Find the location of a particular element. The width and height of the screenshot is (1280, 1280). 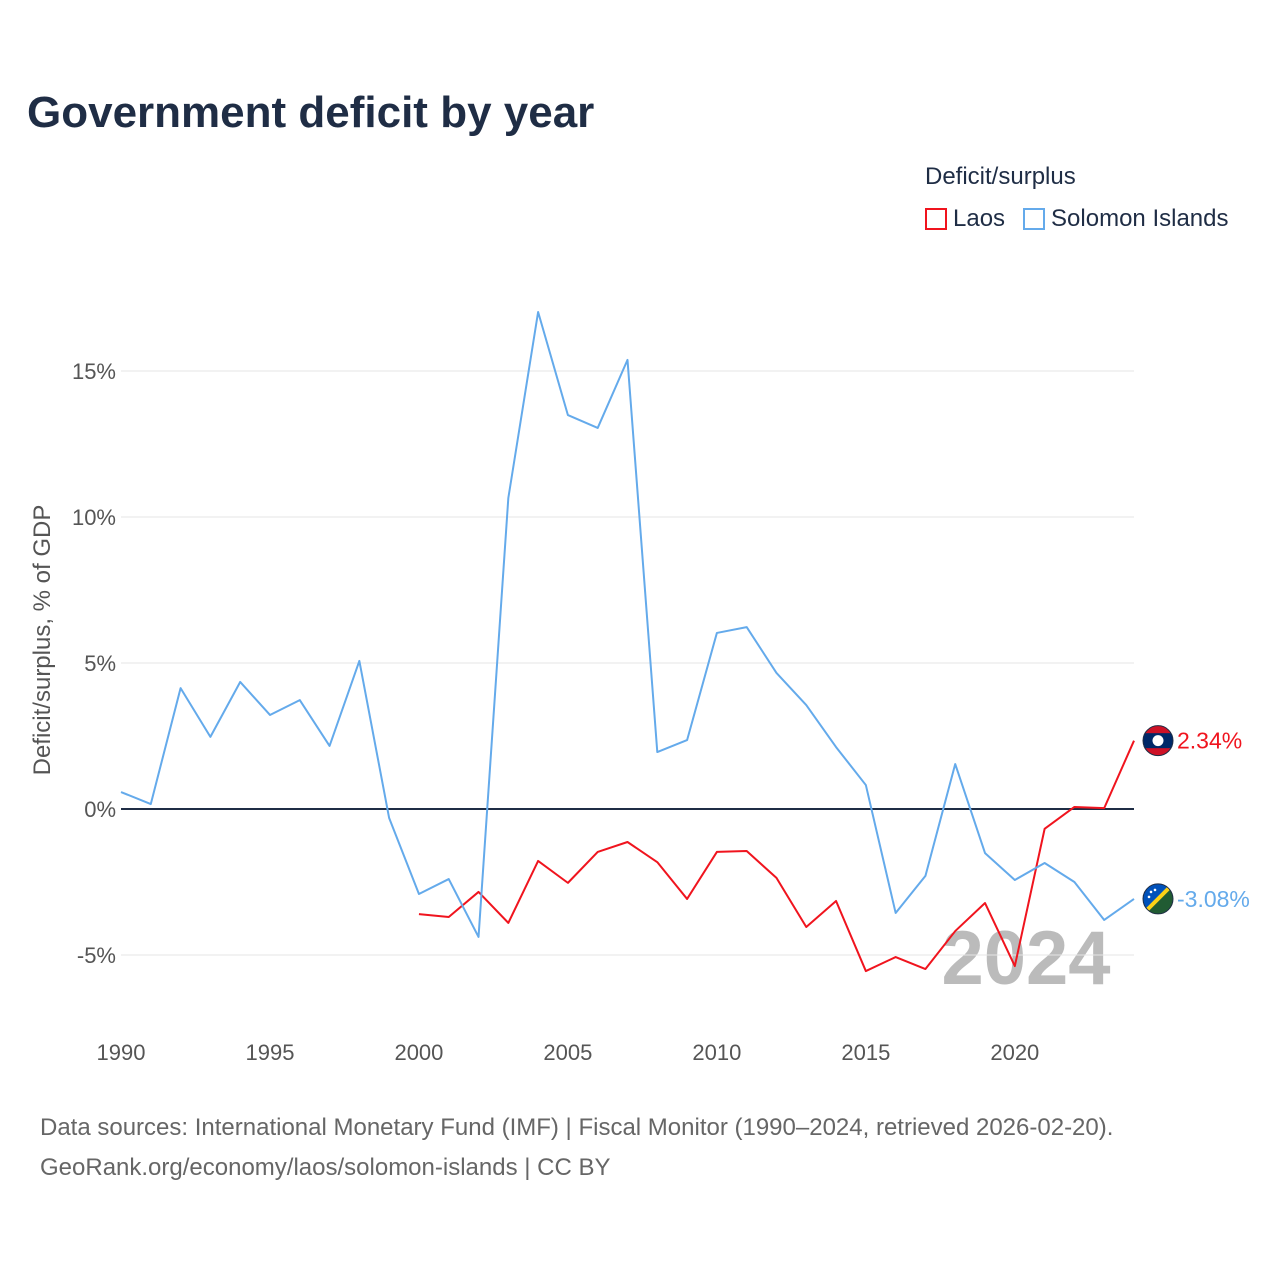

end-value-label-solomon-islands: -3.08% is located at coordinates (1213, 899).